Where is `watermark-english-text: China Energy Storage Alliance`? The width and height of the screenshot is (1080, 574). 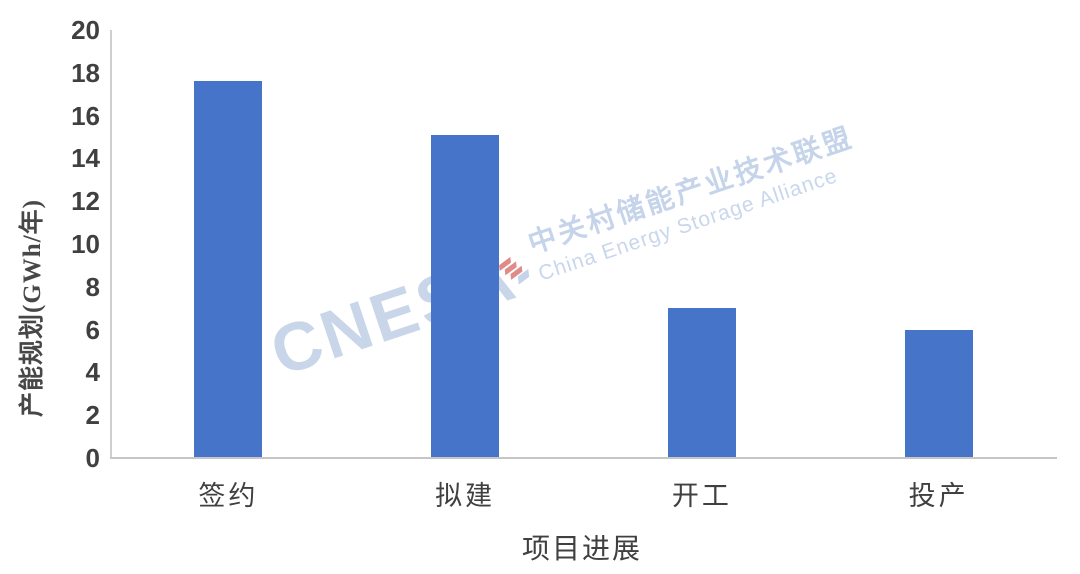 watermark-english-text: China Energy Storage Alliance is located at coordinates (688, 225).